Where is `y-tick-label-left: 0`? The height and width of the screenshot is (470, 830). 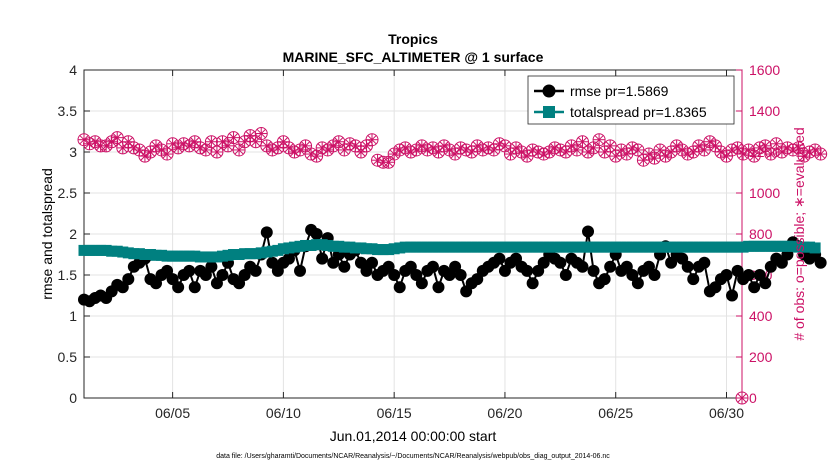
y-tick-label-left: 0 is located at coordinates (73, 398).